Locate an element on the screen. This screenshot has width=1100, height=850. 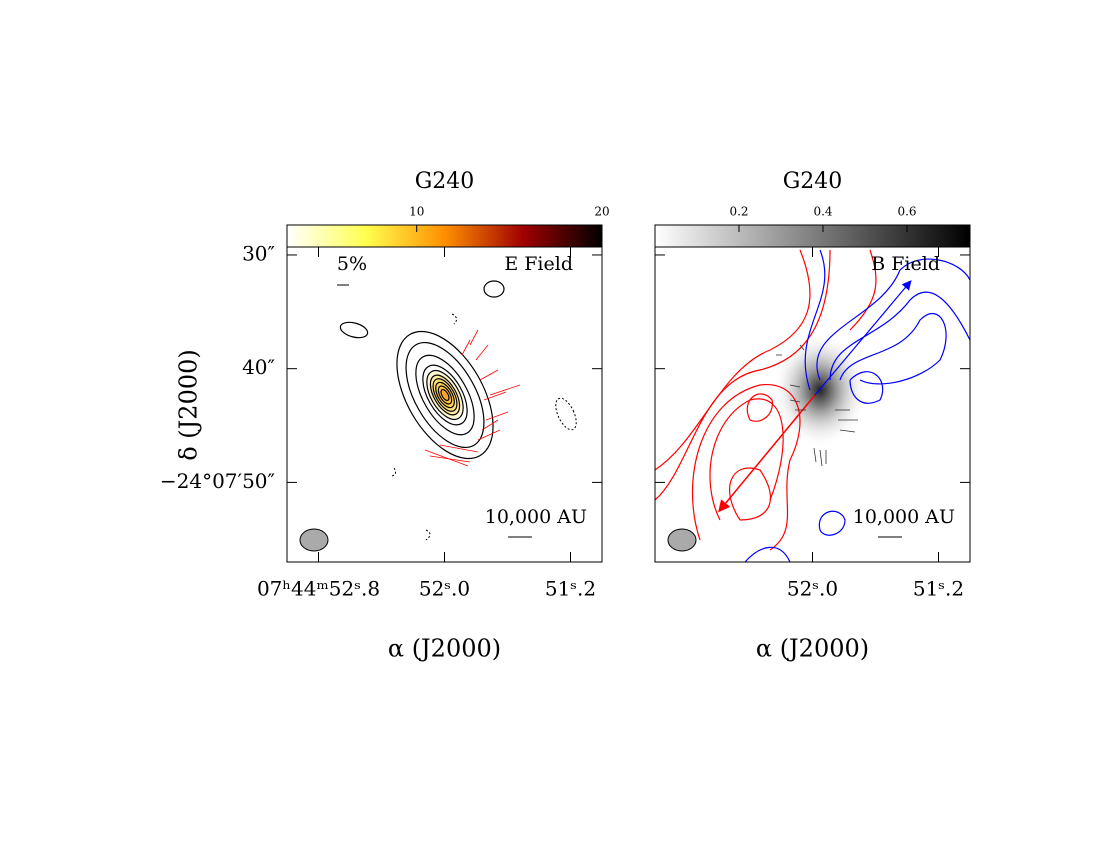
annotation: B Field is located at coordinates (905, 264).